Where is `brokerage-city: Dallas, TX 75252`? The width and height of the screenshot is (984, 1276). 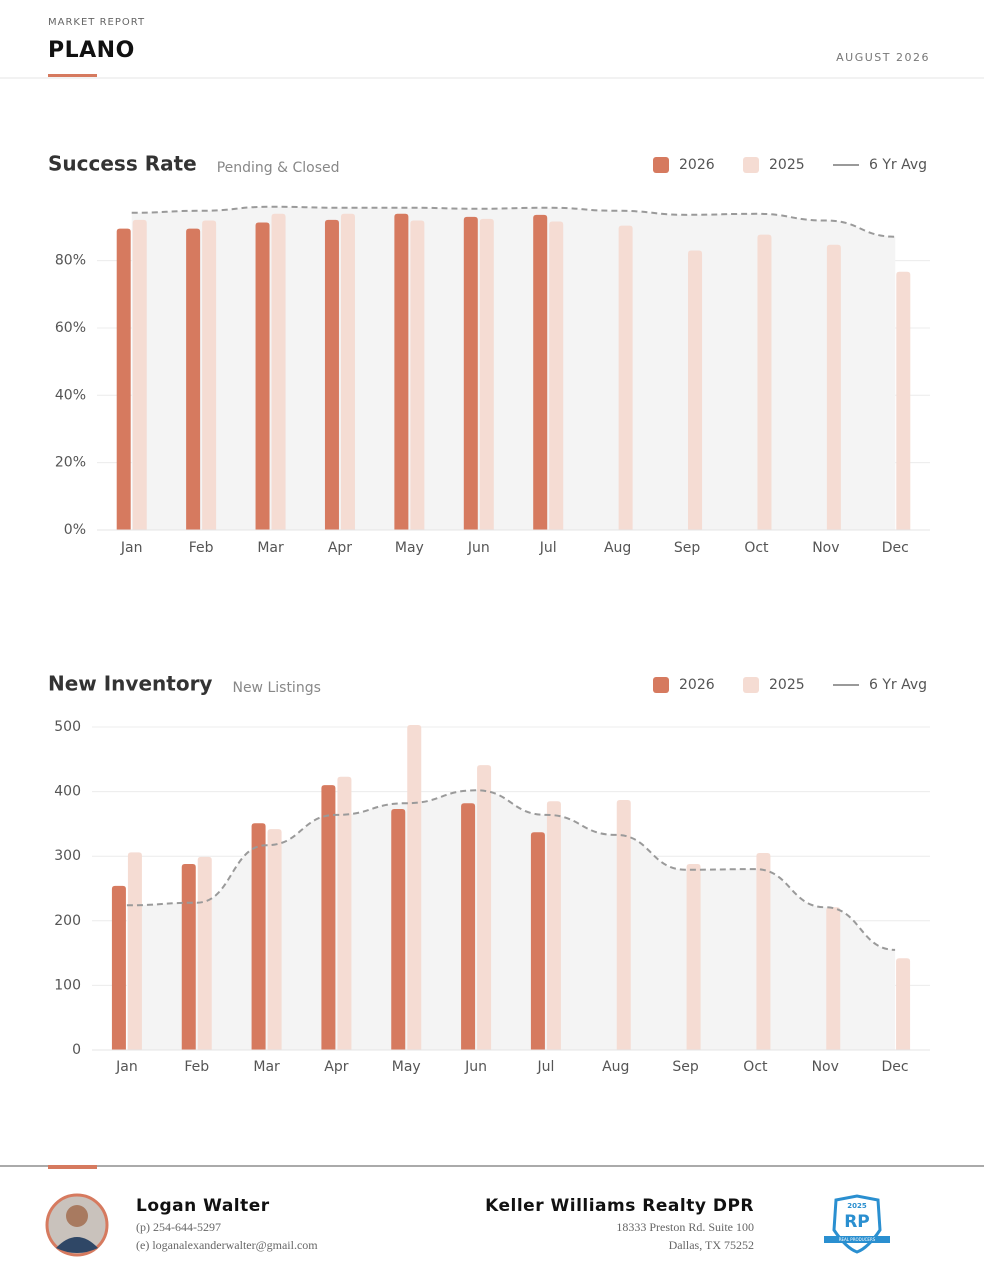 brokerage-city: Dallas, TX 75252 is located at coordinates (711, 1245).